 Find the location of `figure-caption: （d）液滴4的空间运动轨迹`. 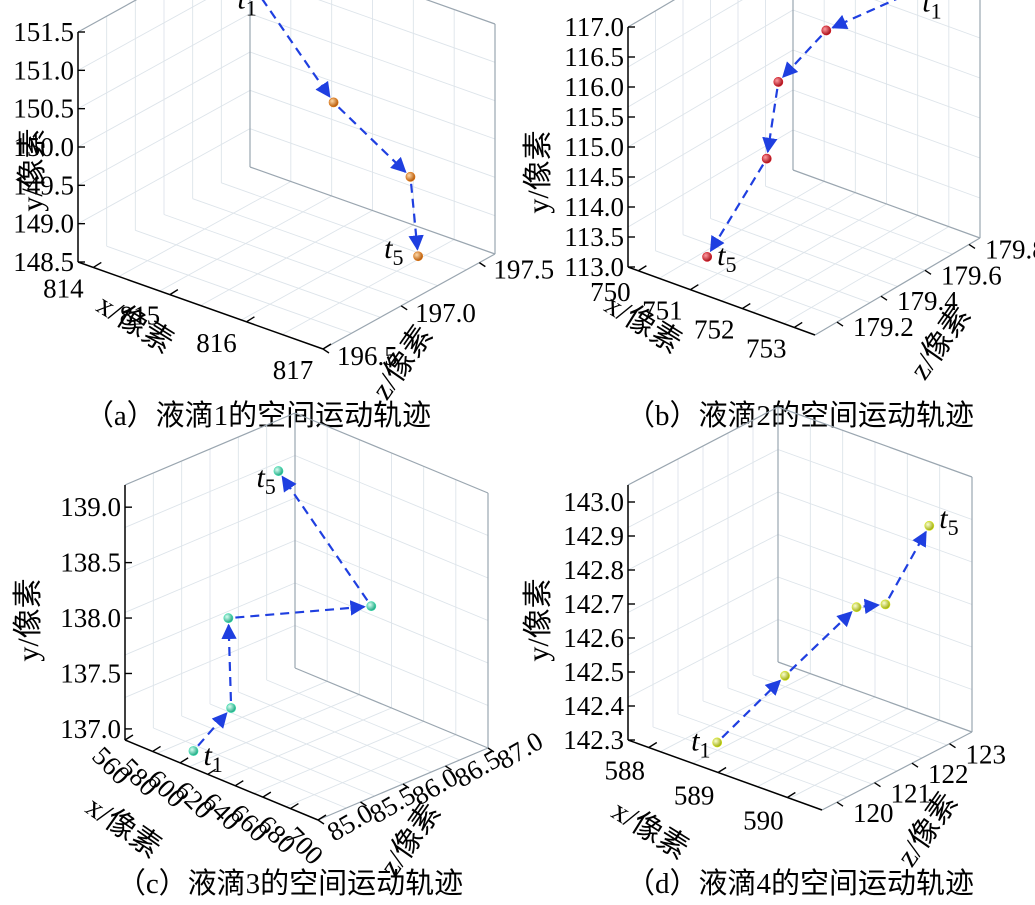

figure-caption: （d）液滴4的空间运动轨迹 is located at coordinates (800, 883).